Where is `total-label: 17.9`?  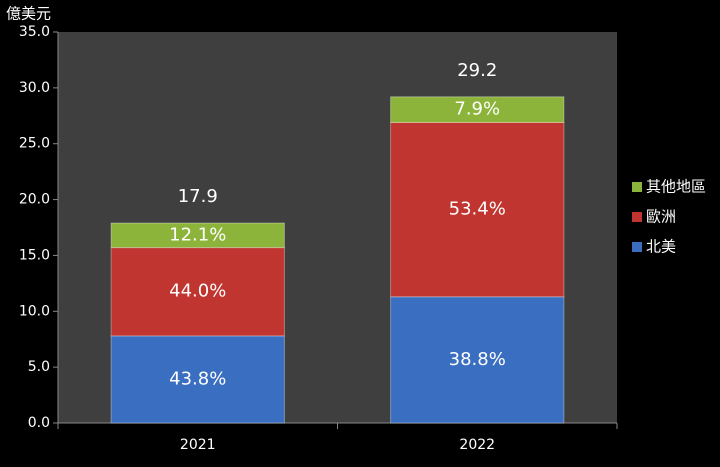 total-label: 17.9 is located at coordinates (198, 196).